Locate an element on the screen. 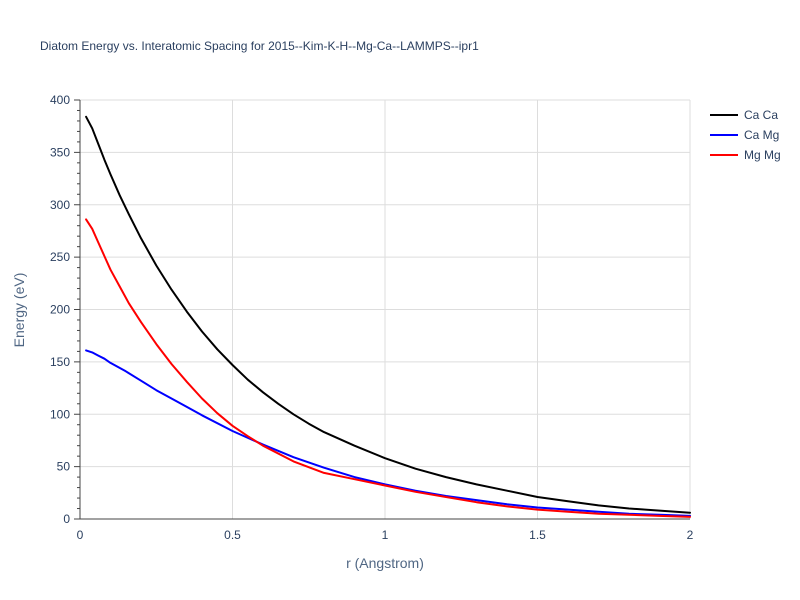 The width and height of the screenshot is (800, 600). y-tick-label: 300 is located at coordinates (60, 205).